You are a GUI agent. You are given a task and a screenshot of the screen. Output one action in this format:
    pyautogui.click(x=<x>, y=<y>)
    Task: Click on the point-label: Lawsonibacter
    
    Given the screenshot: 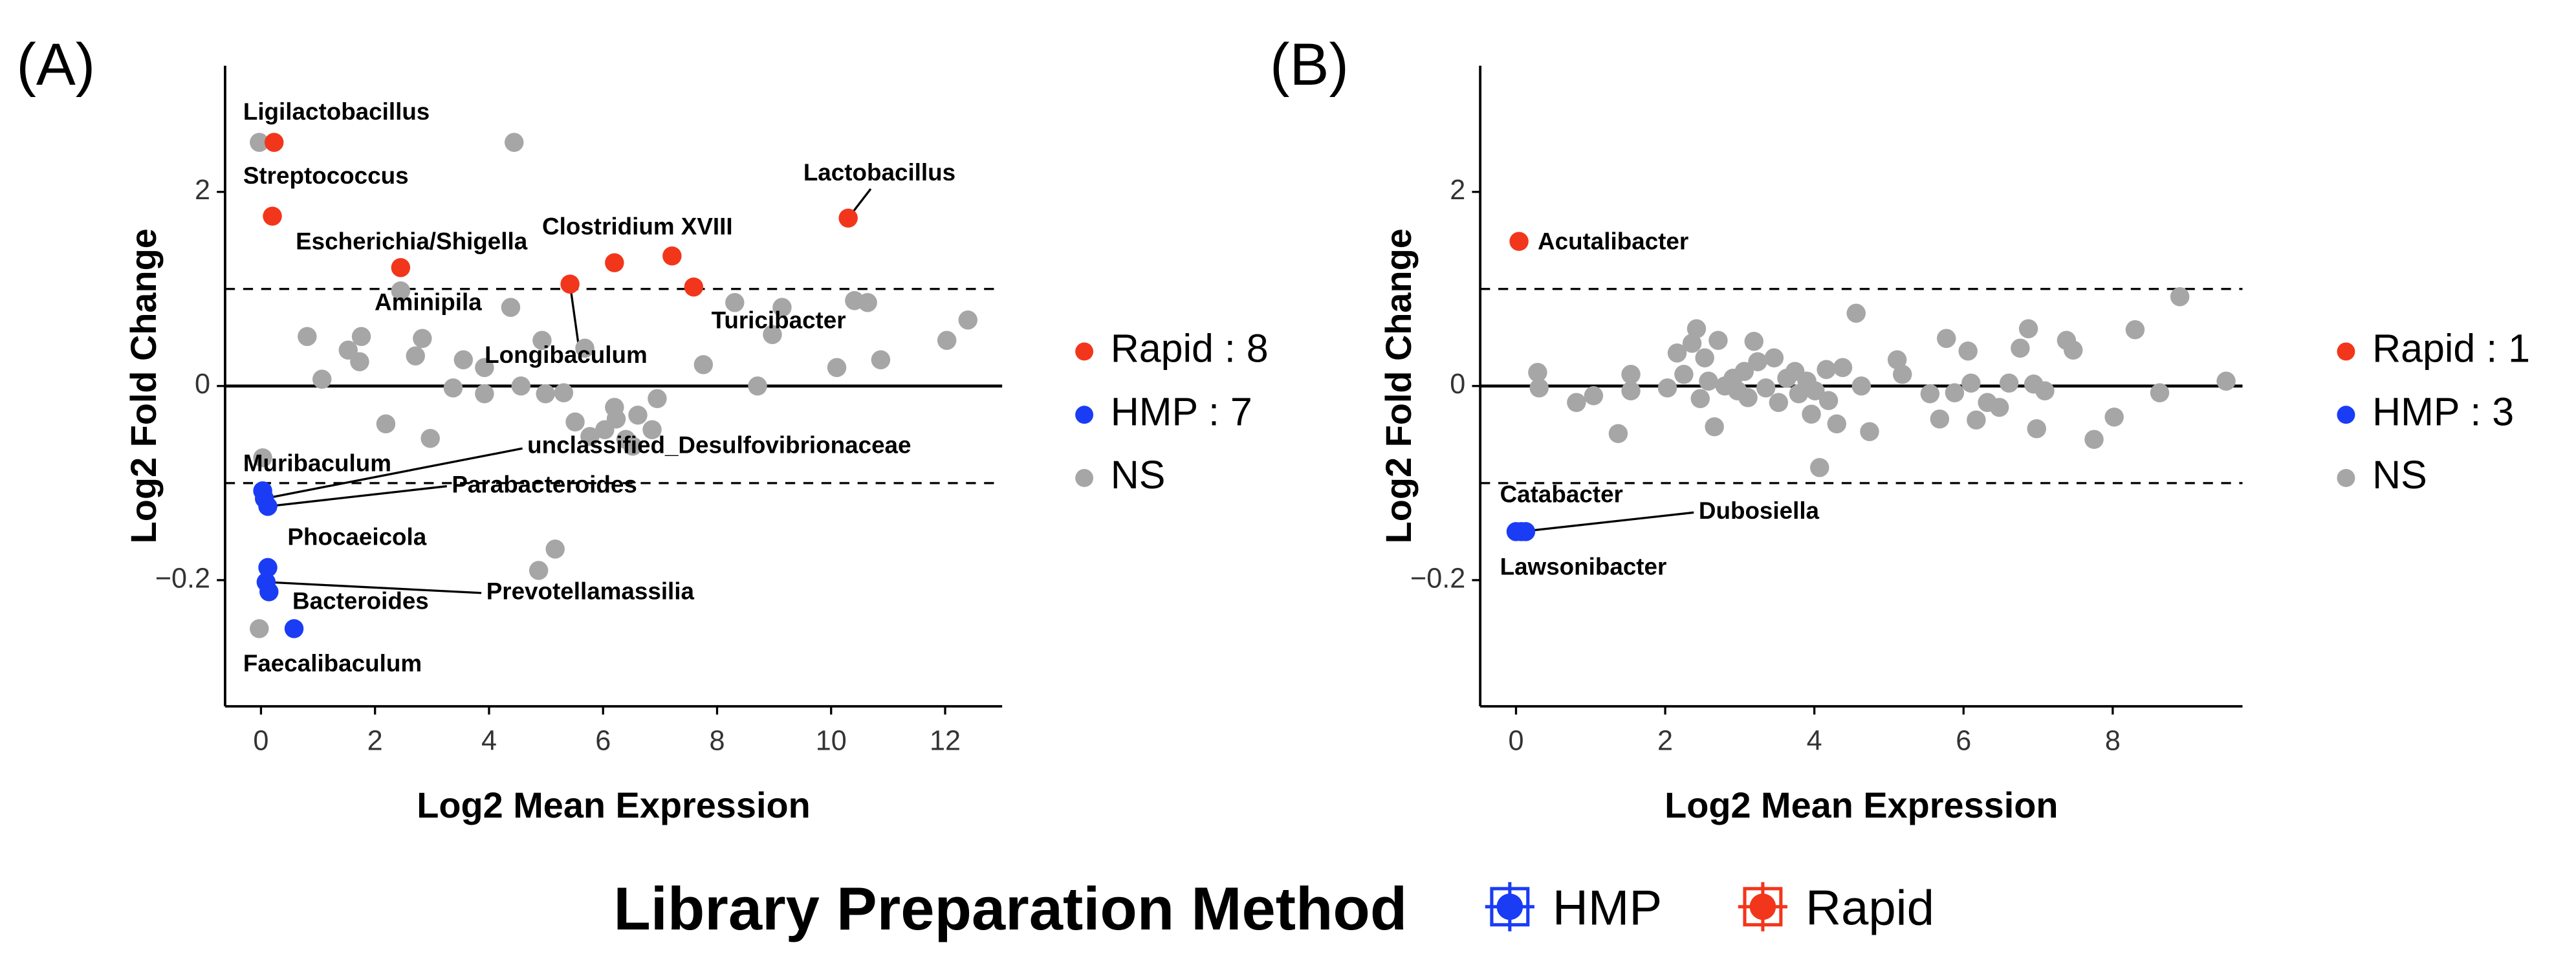 What is the action you would take?
    pyautogui.click(x=1583, y=566)
    